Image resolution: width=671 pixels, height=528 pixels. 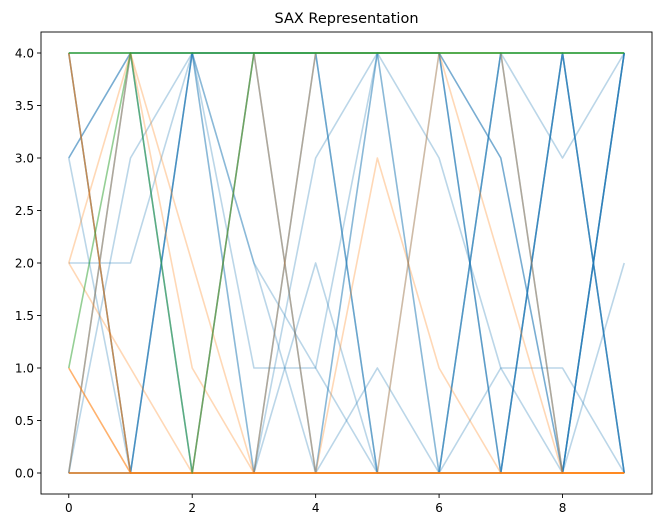 What do you see at coordinates (69, 508) in the screenshot?
I see `x-tick-label: 0` at bounding box center [69, 508].